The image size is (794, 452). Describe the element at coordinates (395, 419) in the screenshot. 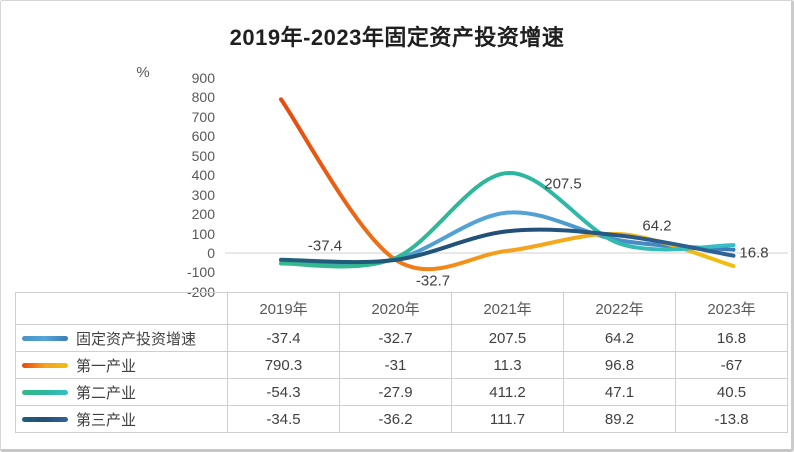

I see `table-value-cell: -36.2` at that location.